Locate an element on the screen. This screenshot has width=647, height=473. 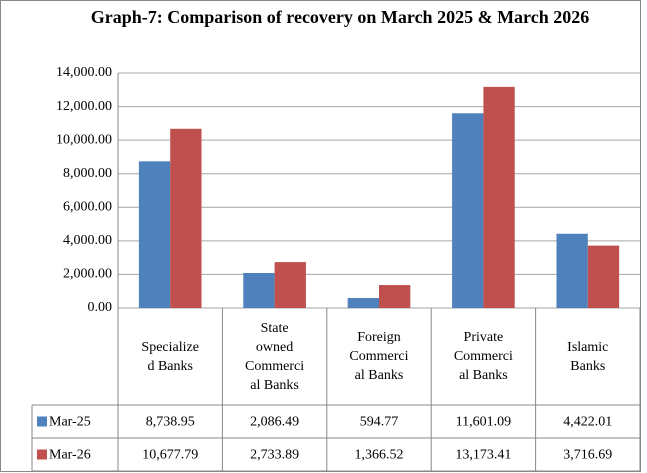
value-label: 2,086.49 is located at coordinates (274, 422).